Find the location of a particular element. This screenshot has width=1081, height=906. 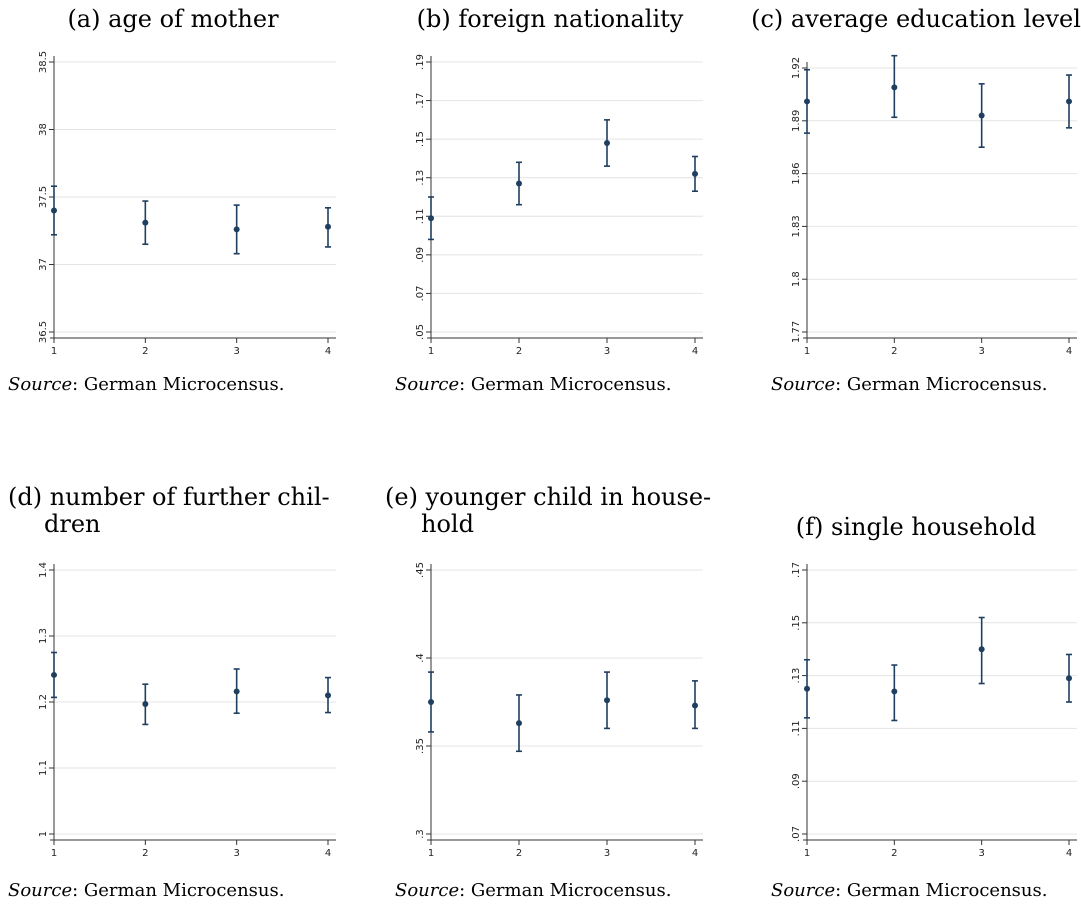

y-tick-label: 1.77 is located at coordinates (796, 332).